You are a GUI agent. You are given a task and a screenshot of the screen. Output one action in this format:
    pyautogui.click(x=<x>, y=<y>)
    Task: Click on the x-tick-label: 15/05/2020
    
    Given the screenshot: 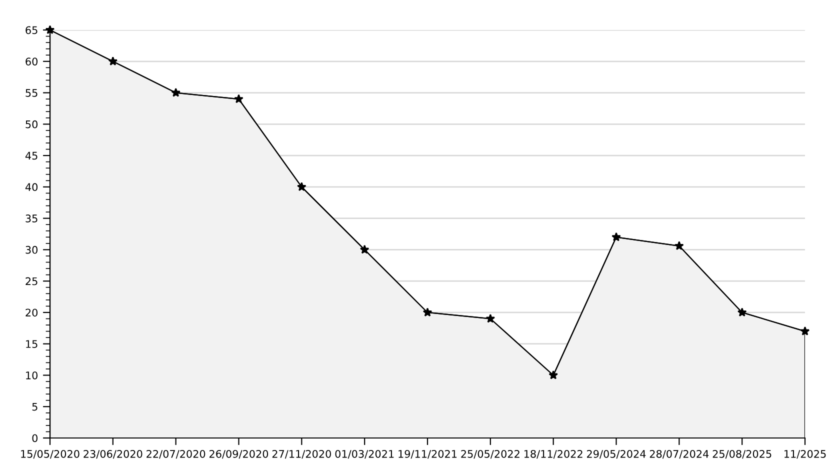 What is the action you would take?
    pyautogui.click(x=50, y=454)
    